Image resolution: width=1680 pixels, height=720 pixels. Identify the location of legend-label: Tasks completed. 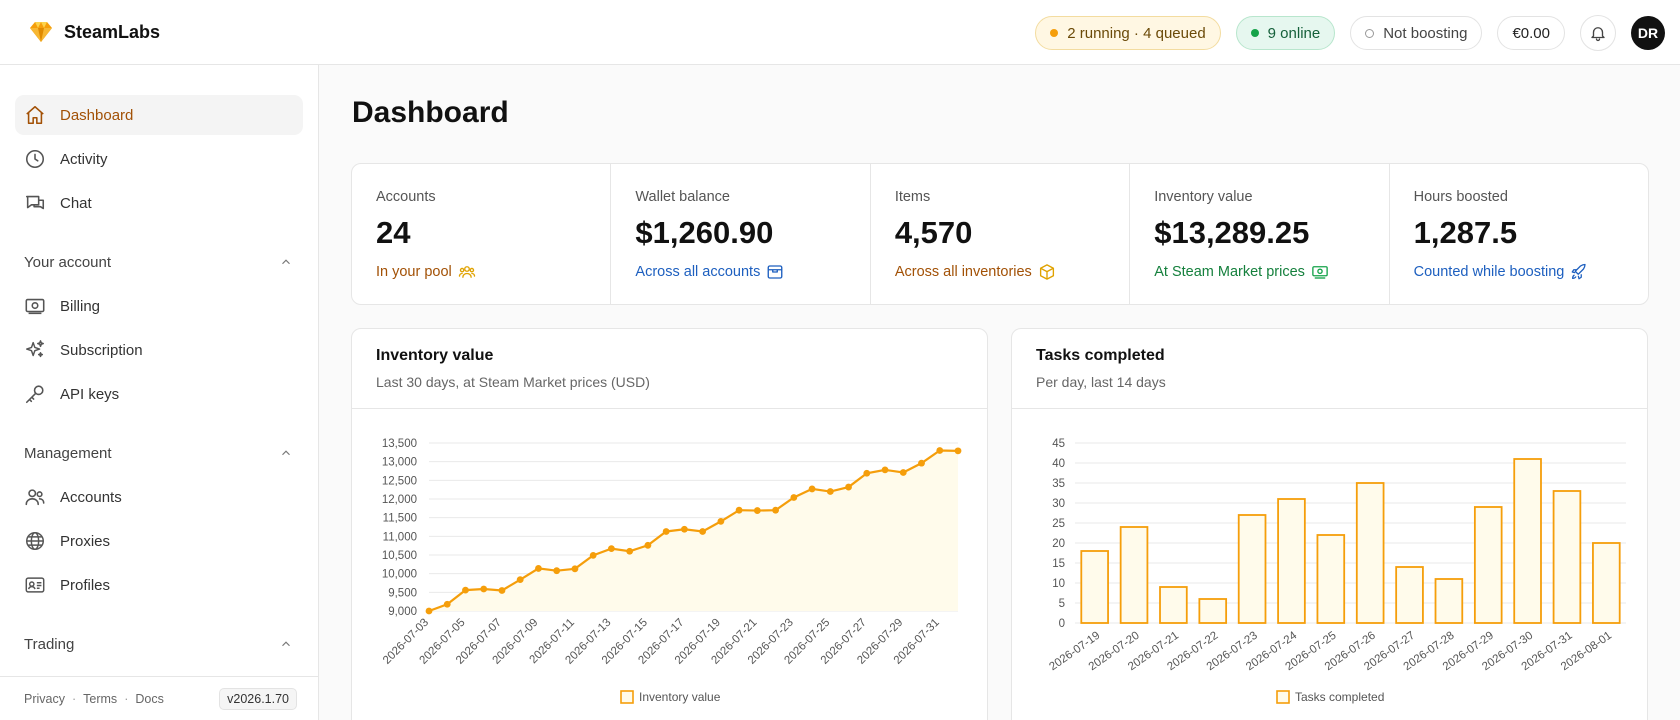
(1339, 697).